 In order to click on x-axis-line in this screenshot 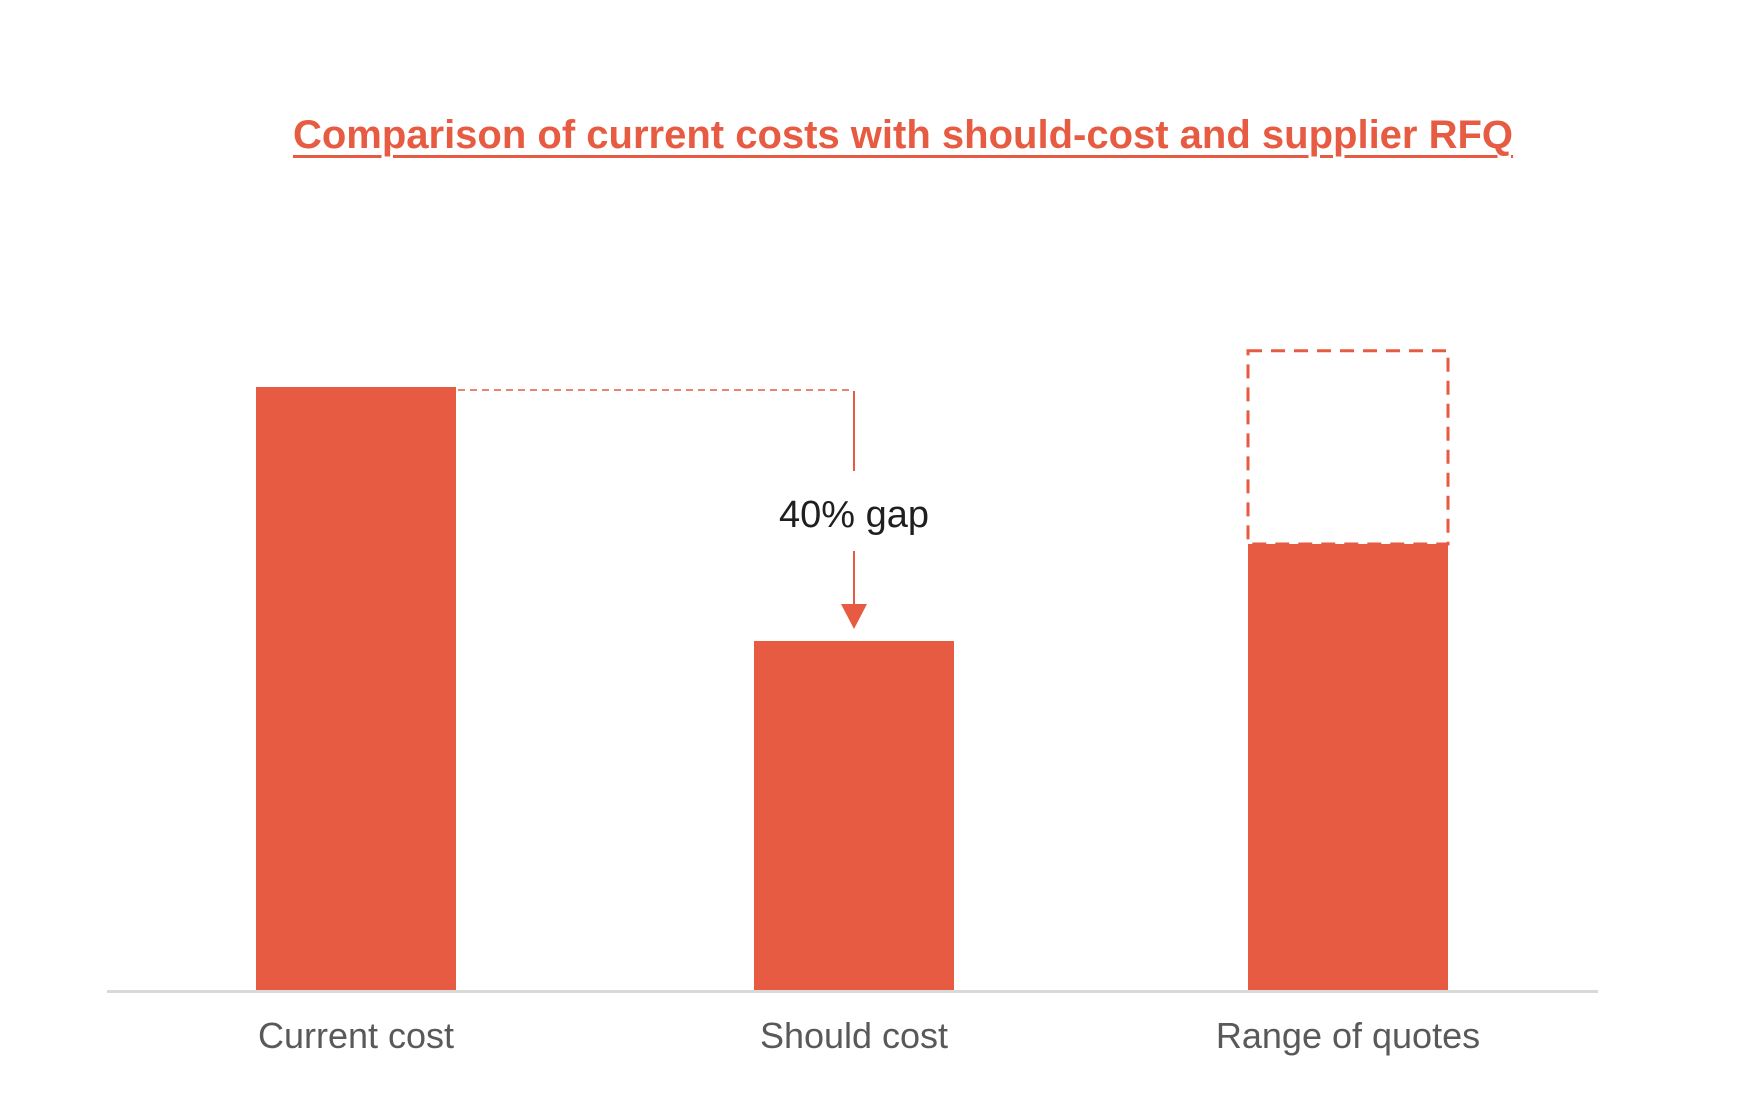, I will do `click(852, 991)`.